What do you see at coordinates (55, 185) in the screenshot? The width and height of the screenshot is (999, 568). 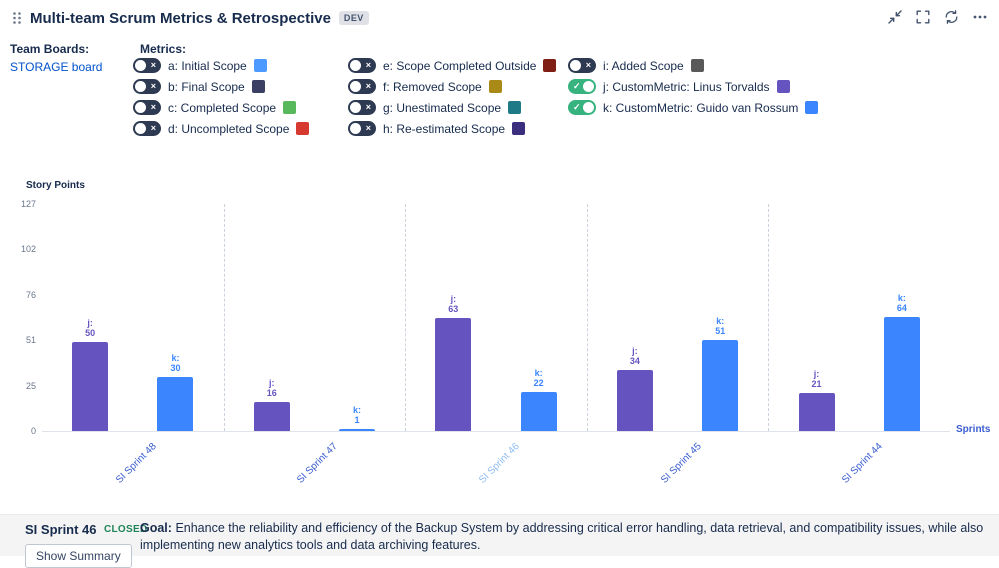 I see `y-axis-title: Story Points` at bounding box center [55, 185].